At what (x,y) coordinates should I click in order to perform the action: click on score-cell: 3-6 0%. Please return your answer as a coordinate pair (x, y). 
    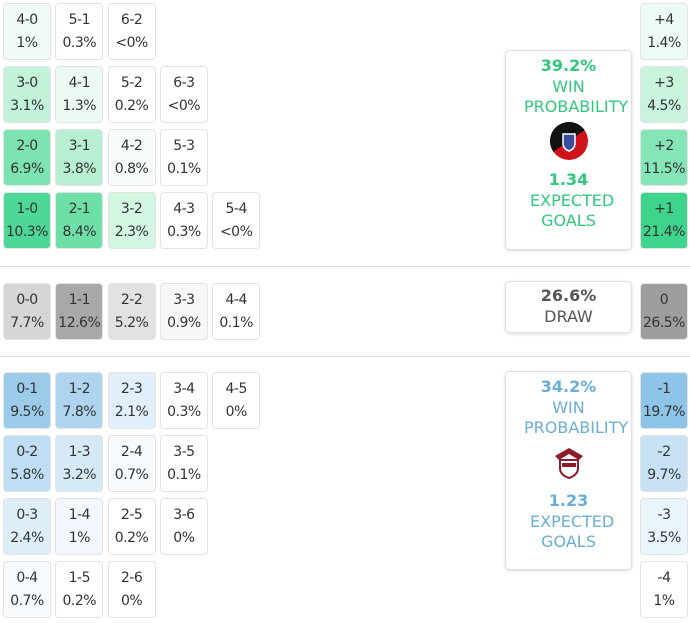
    Looking at the image, I should click on (183, 526).